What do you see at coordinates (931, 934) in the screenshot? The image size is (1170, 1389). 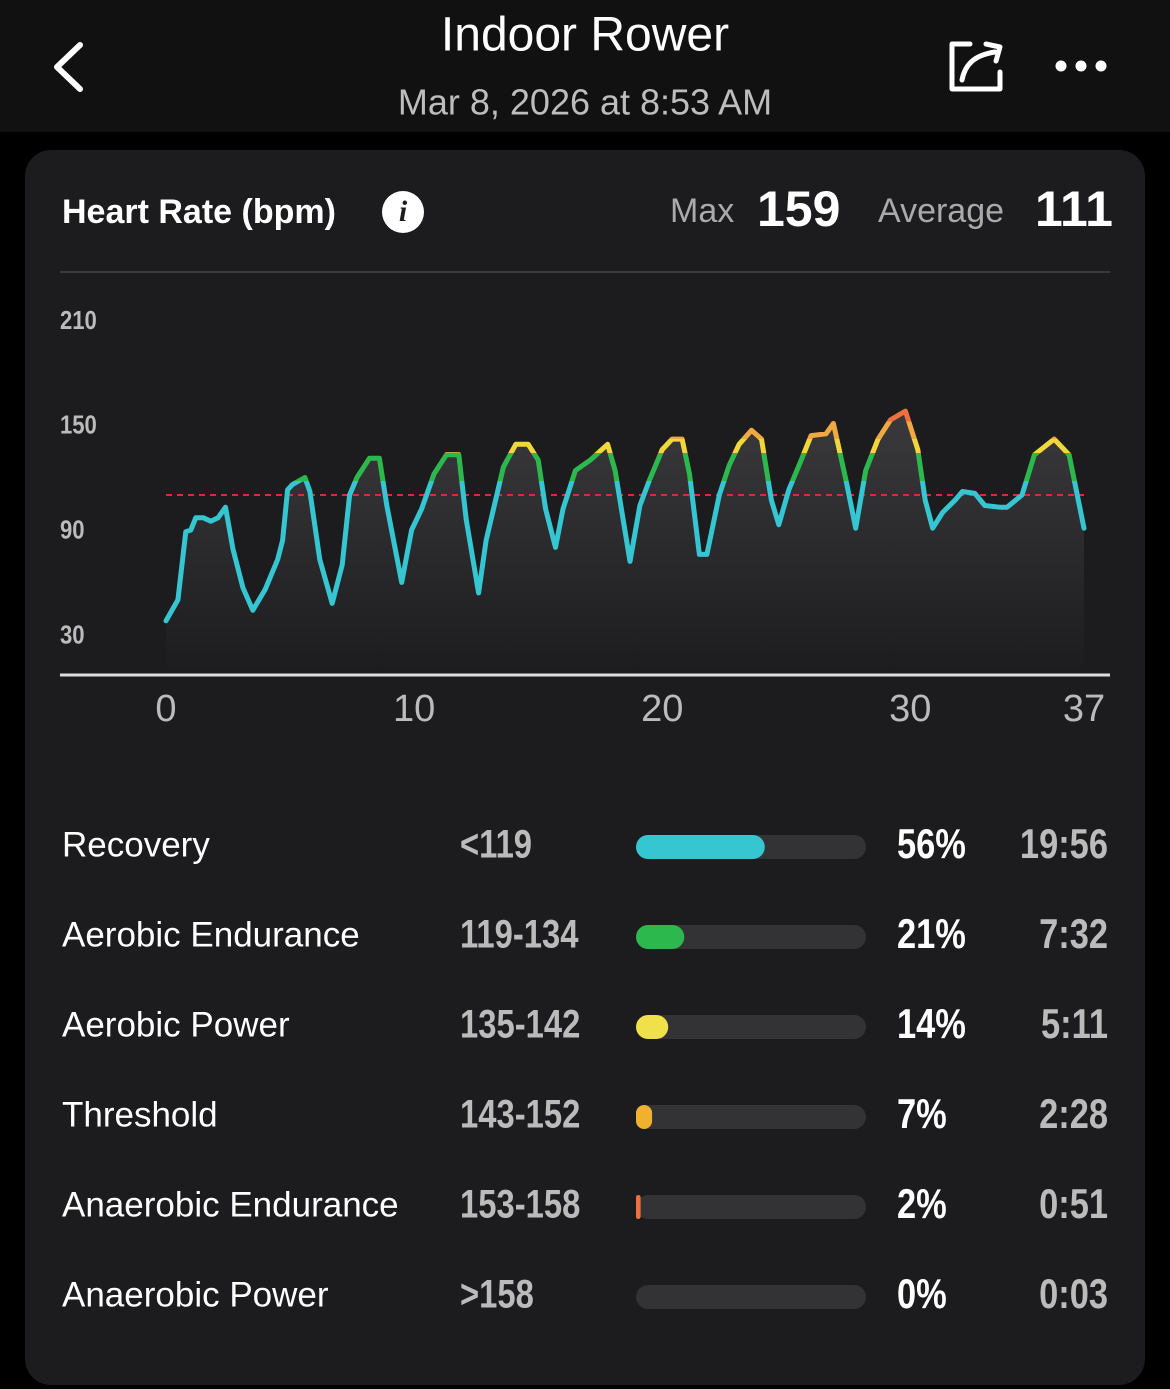 I see `zone-percent: 21%` at bounding box center [931, 934].